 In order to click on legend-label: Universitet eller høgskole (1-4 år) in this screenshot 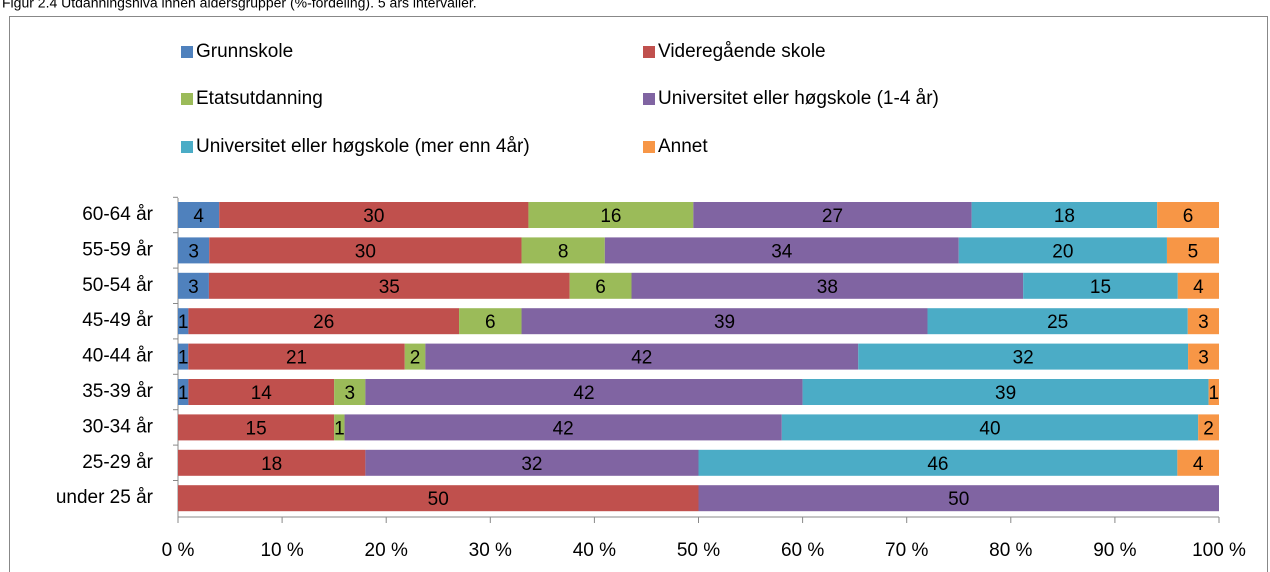, I will do `click(798, 98)`.